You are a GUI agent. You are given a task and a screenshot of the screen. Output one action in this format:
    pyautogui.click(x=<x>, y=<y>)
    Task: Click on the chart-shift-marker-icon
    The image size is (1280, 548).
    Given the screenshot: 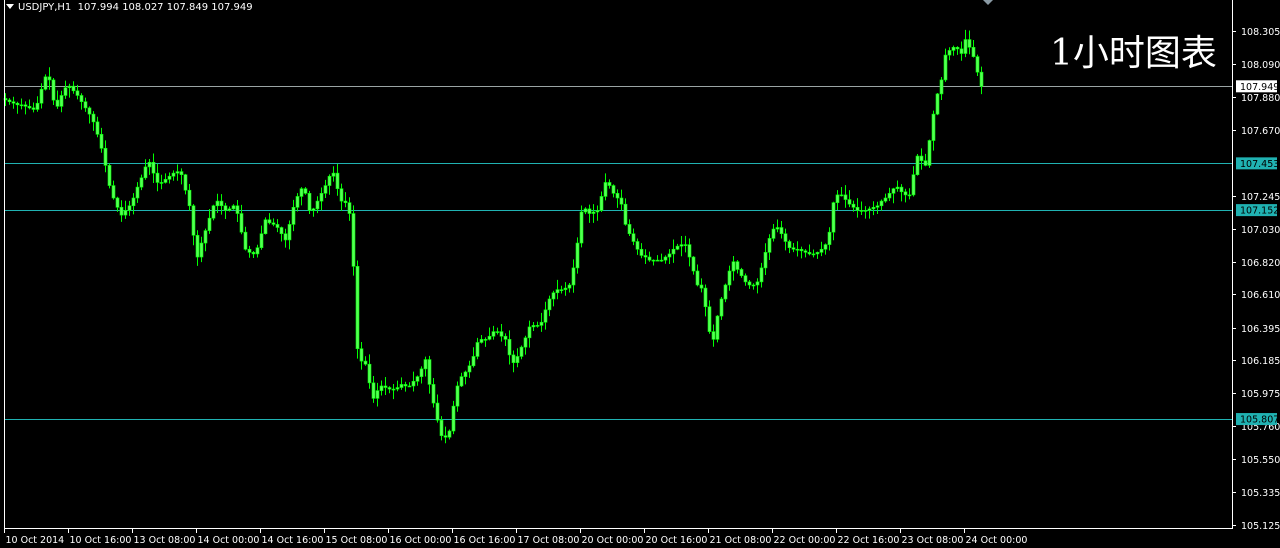 What is the action you would take?
    pyautogui.click(x=988, y=2)
    